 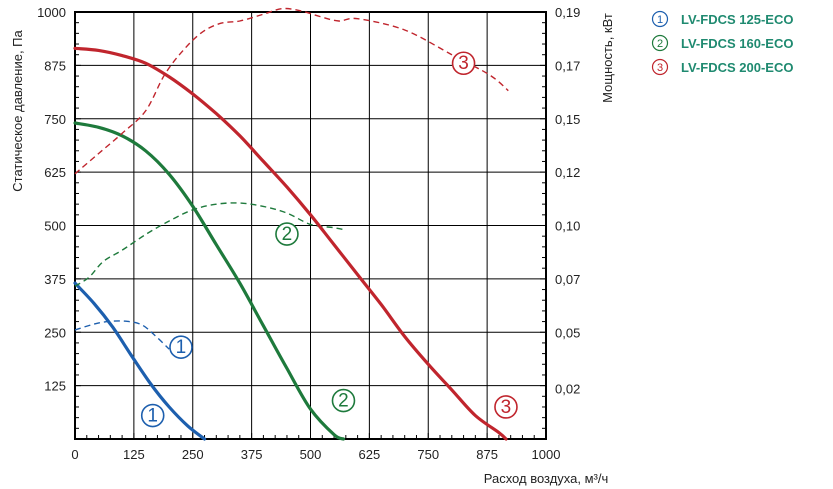 I want to click on y-left-tick-label: 1000, so click(x=51, y=12).